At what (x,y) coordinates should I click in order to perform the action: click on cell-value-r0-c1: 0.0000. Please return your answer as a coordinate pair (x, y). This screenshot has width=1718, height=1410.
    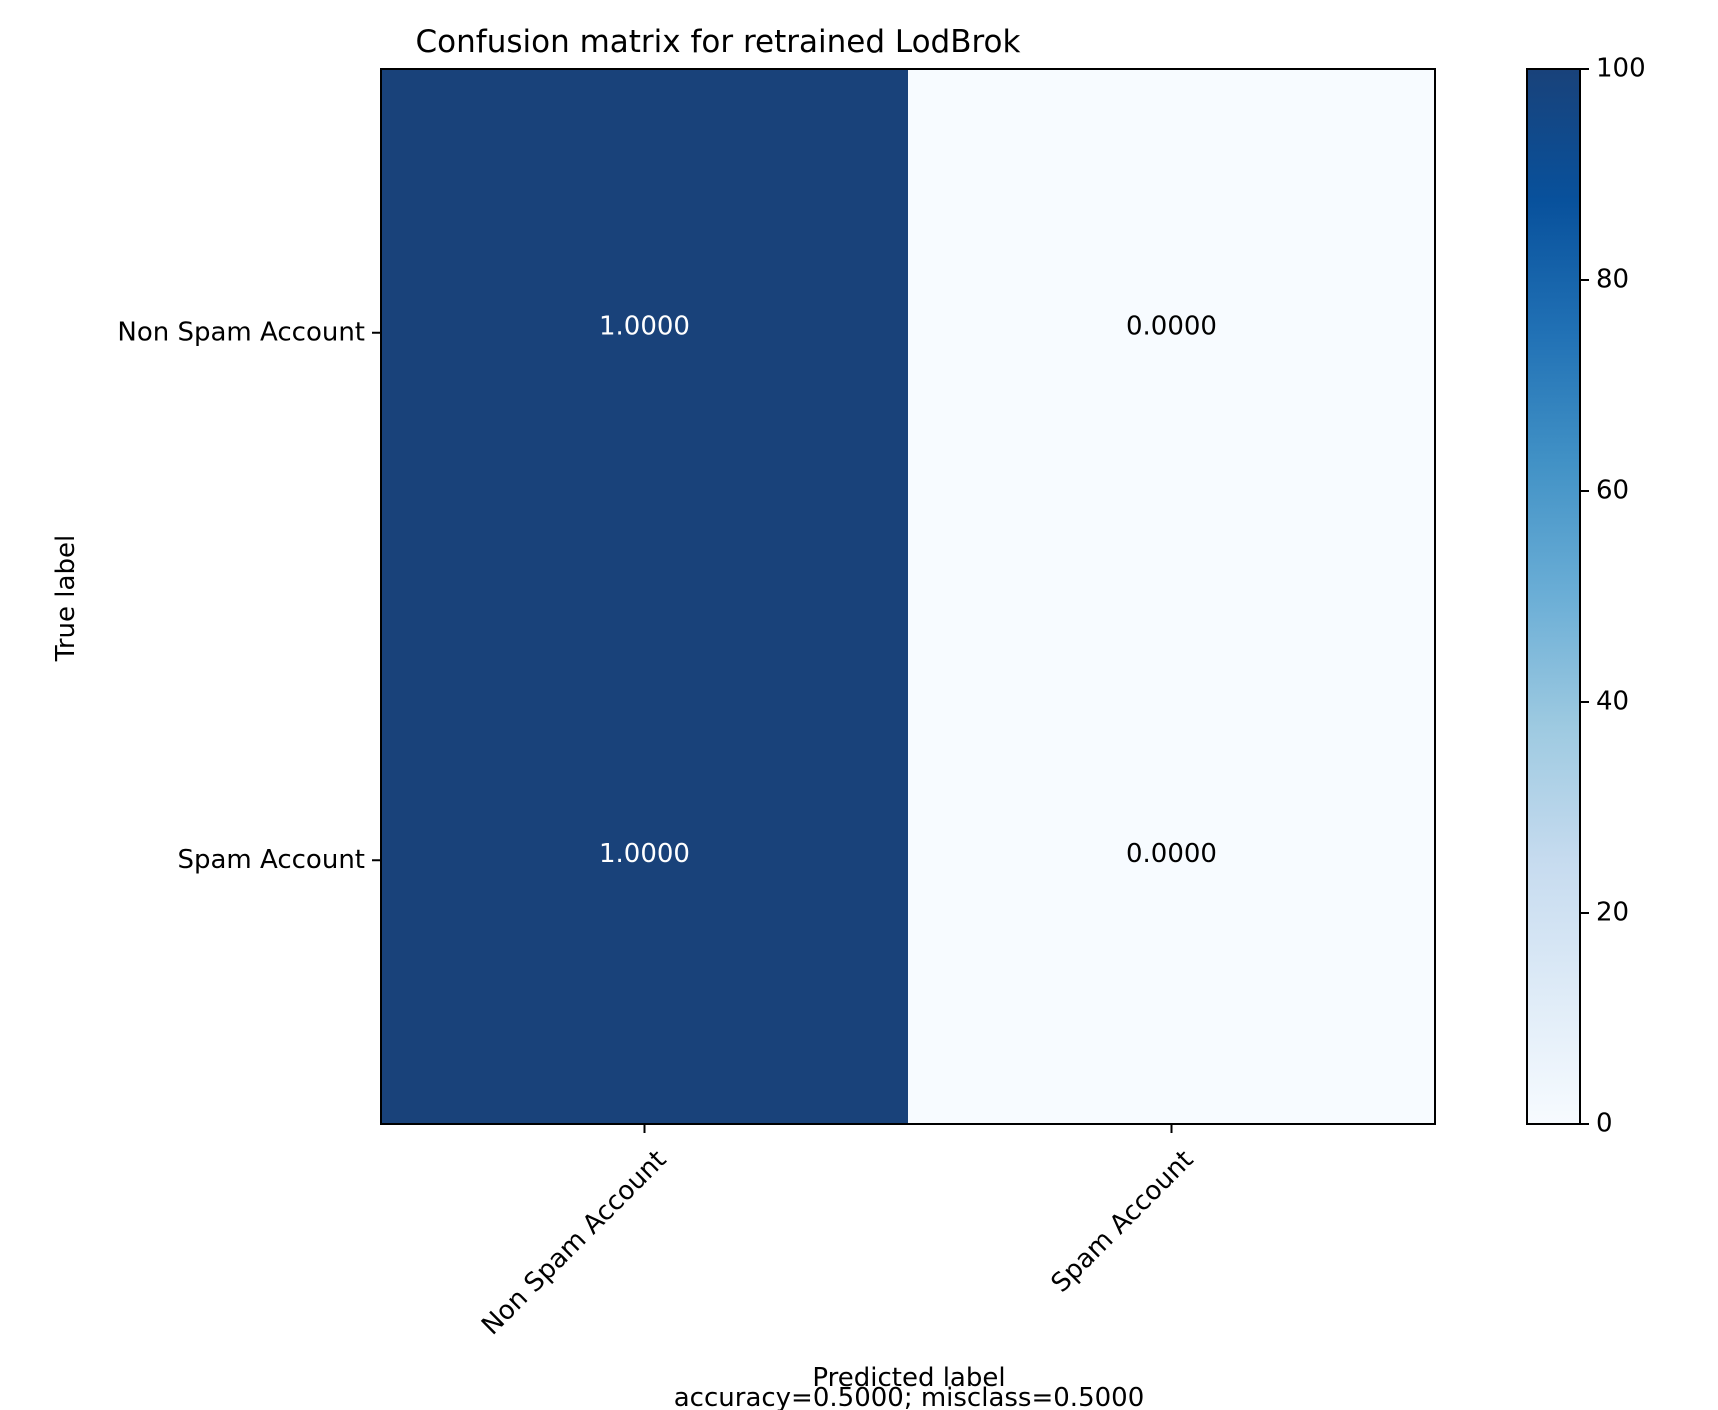
    Looking at the image, I should click on (1171, 326).